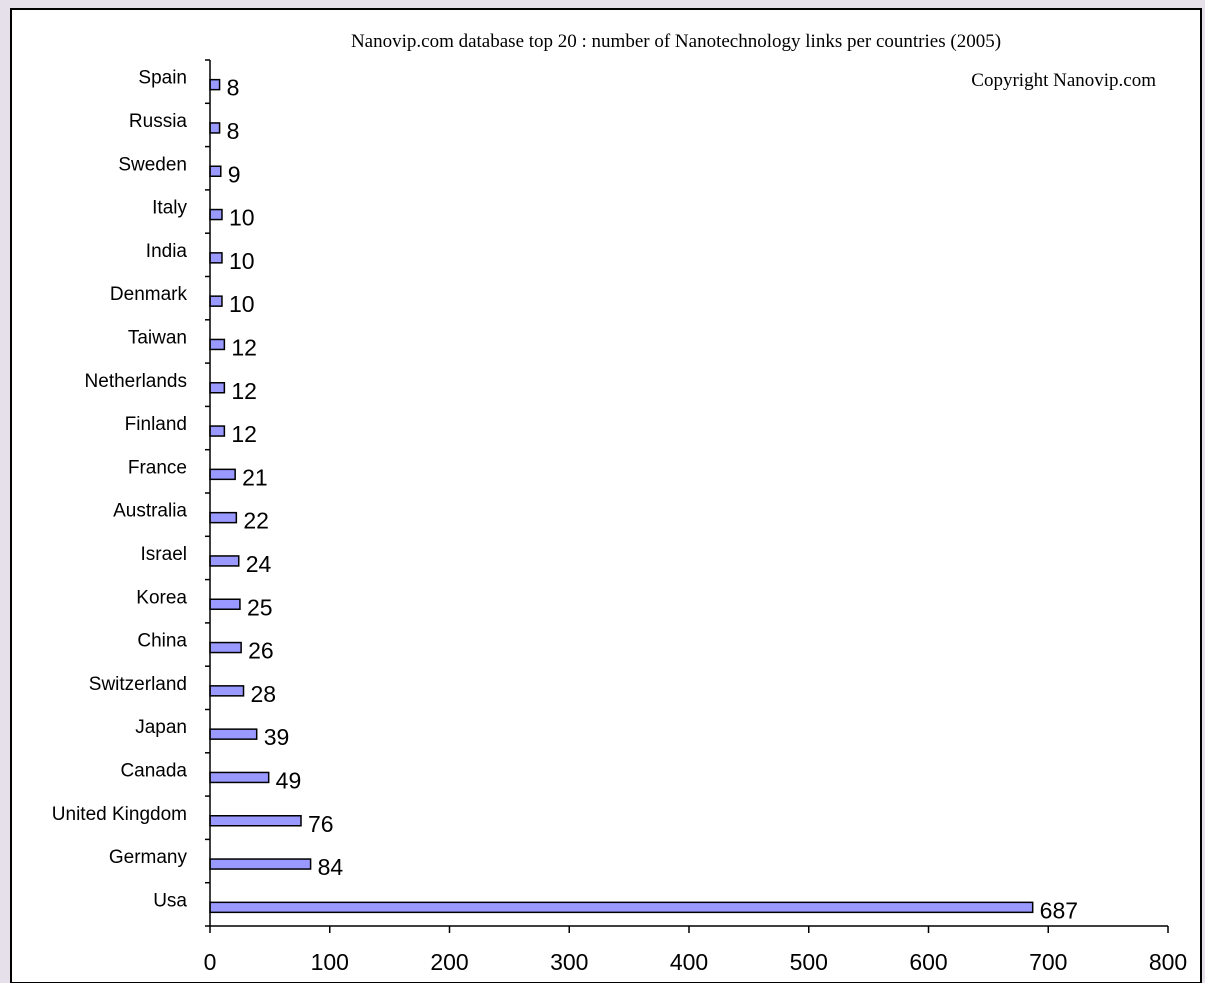 The width and height of the screenshot is (1205, 983). I want to click on category-label: Italy, so click(169, 208).